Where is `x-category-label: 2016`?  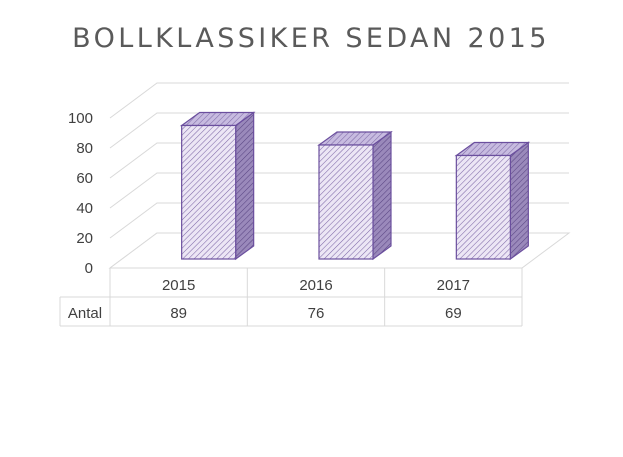 x-category-label: 2016 is located at coordinates (315, 285).